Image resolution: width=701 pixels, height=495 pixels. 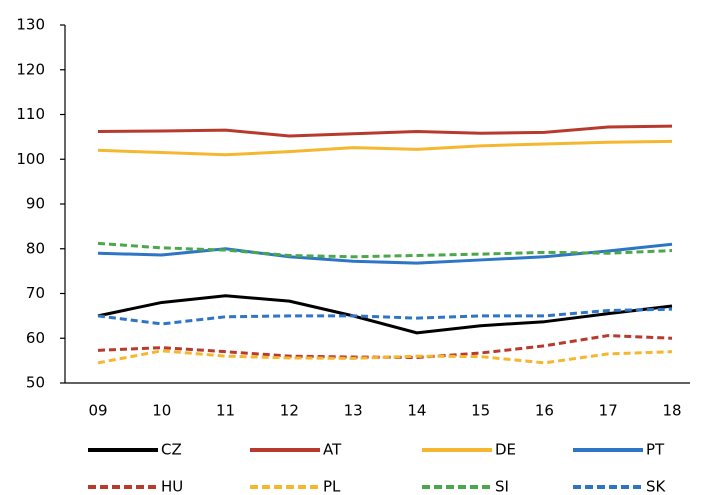 I want to click on legend-label: PL, so click(x=332, y=486).